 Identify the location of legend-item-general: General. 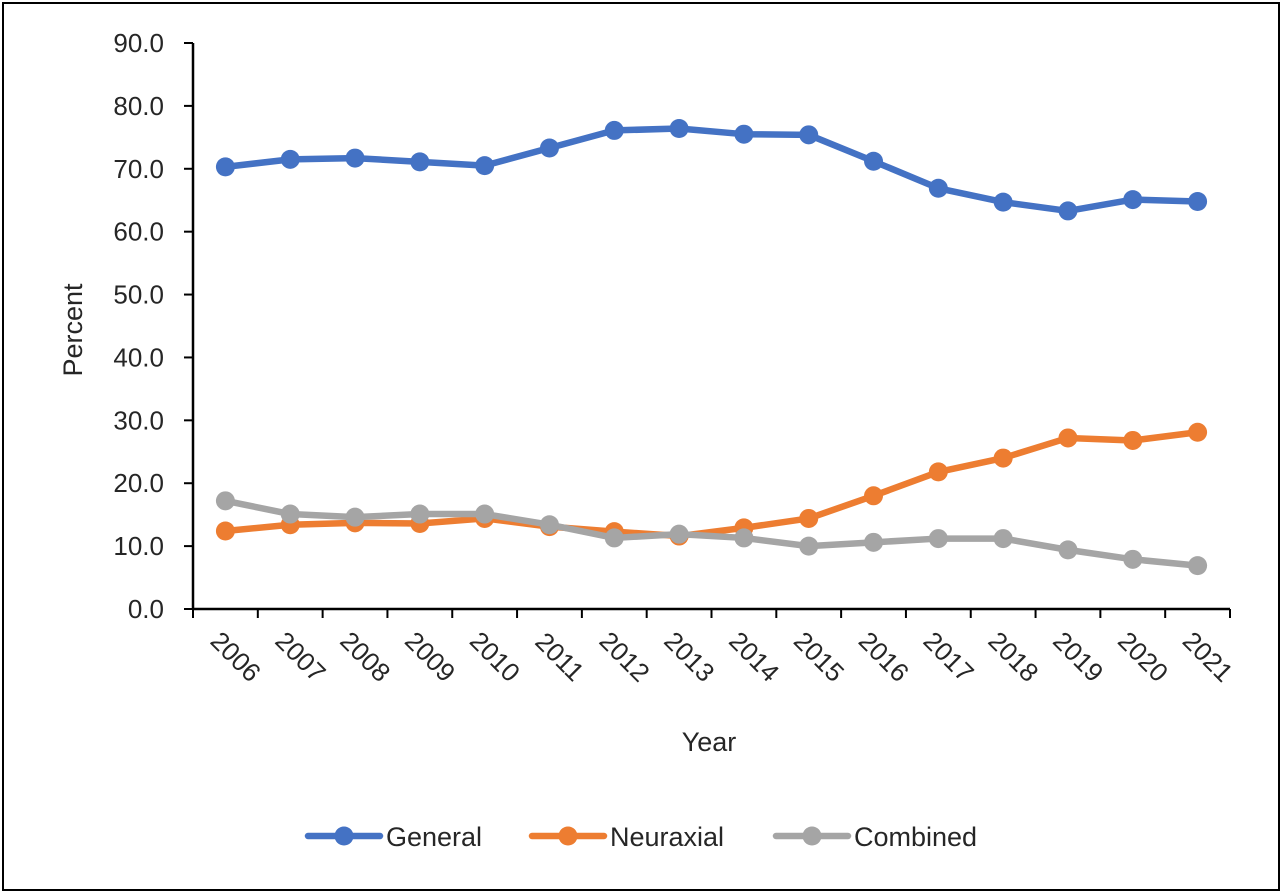
(393, 837).